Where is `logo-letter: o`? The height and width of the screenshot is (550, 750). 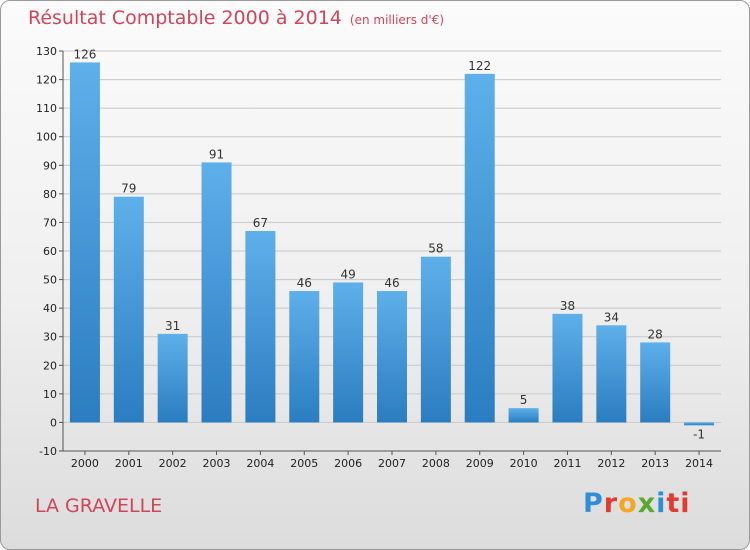 logo-letter: o is located at coordinates (628, 503).